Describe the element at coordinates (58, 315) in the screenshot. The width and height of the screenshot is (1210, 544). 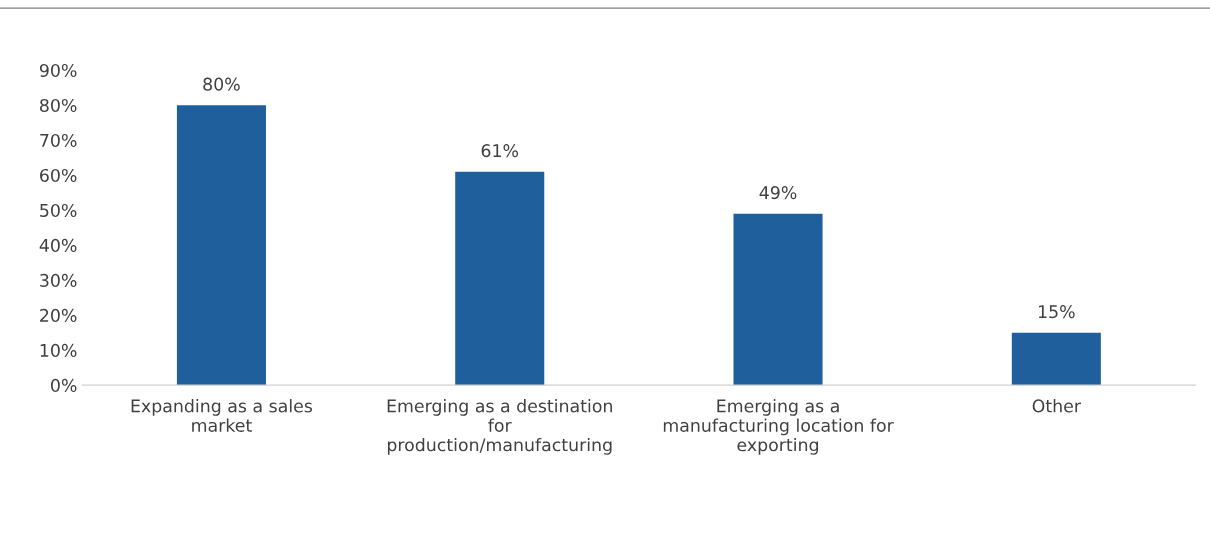
I see `y-tick-label: 20%` at that location.